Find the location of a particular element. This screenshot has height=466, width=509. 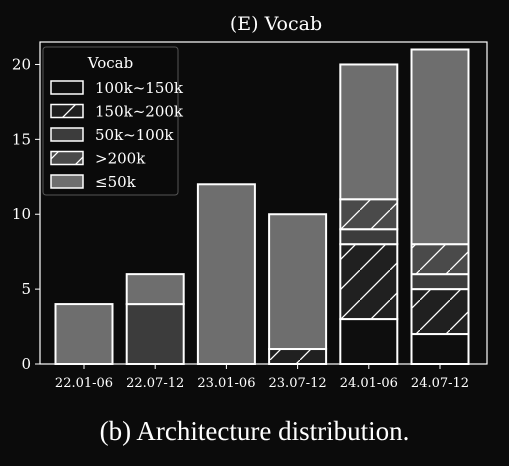

x-tick-label: 23.07-12 is located at coordinates (298, 383).